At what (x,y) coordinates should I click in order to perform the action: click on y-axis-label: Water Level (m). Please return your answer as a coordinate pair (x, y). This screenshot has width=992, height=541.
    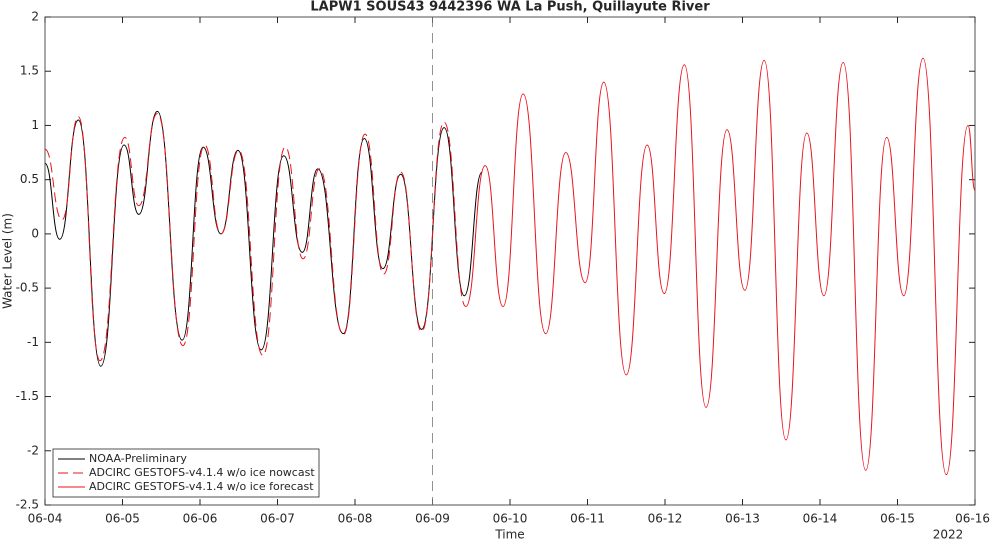
    Looking at the image, I should click on (8, 261).